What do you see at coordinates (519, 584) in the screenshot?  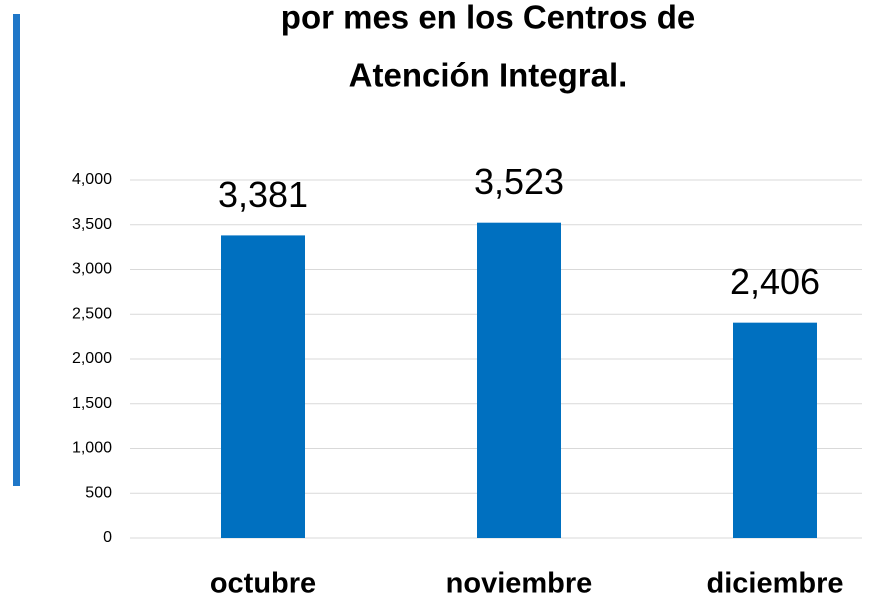 I see `x-tick-label: noviembre` at bounding box center [519, 584].